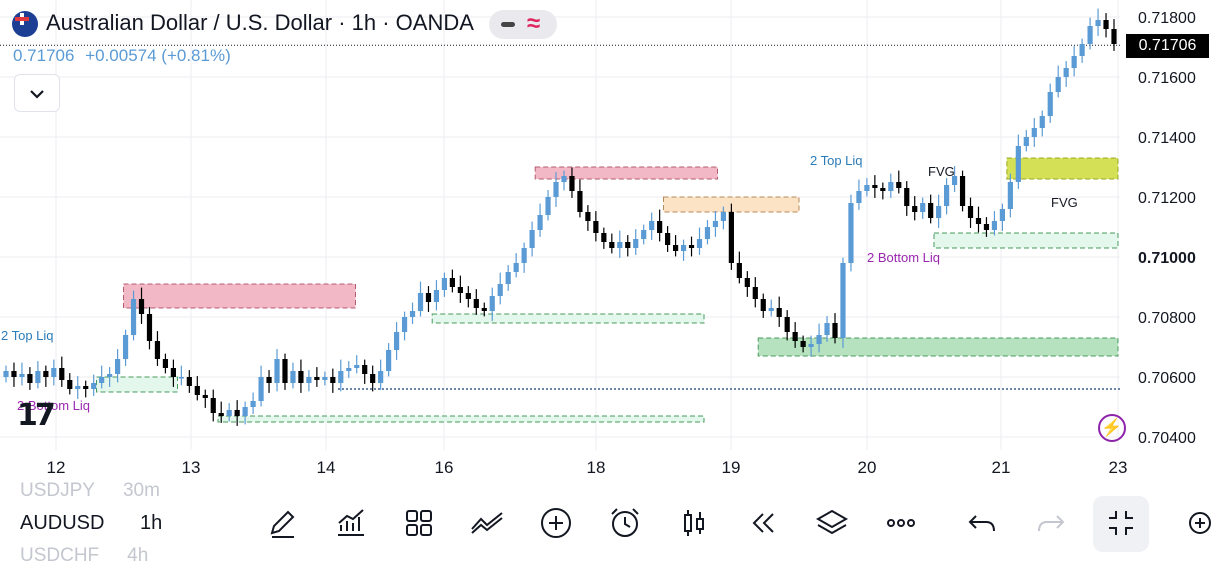 This screenshot has height=567, width=1214. What do you see at coordinates (596, 467) in the screenshot?
I see `x-tick-label: 18` at bounding box center [596, 467].